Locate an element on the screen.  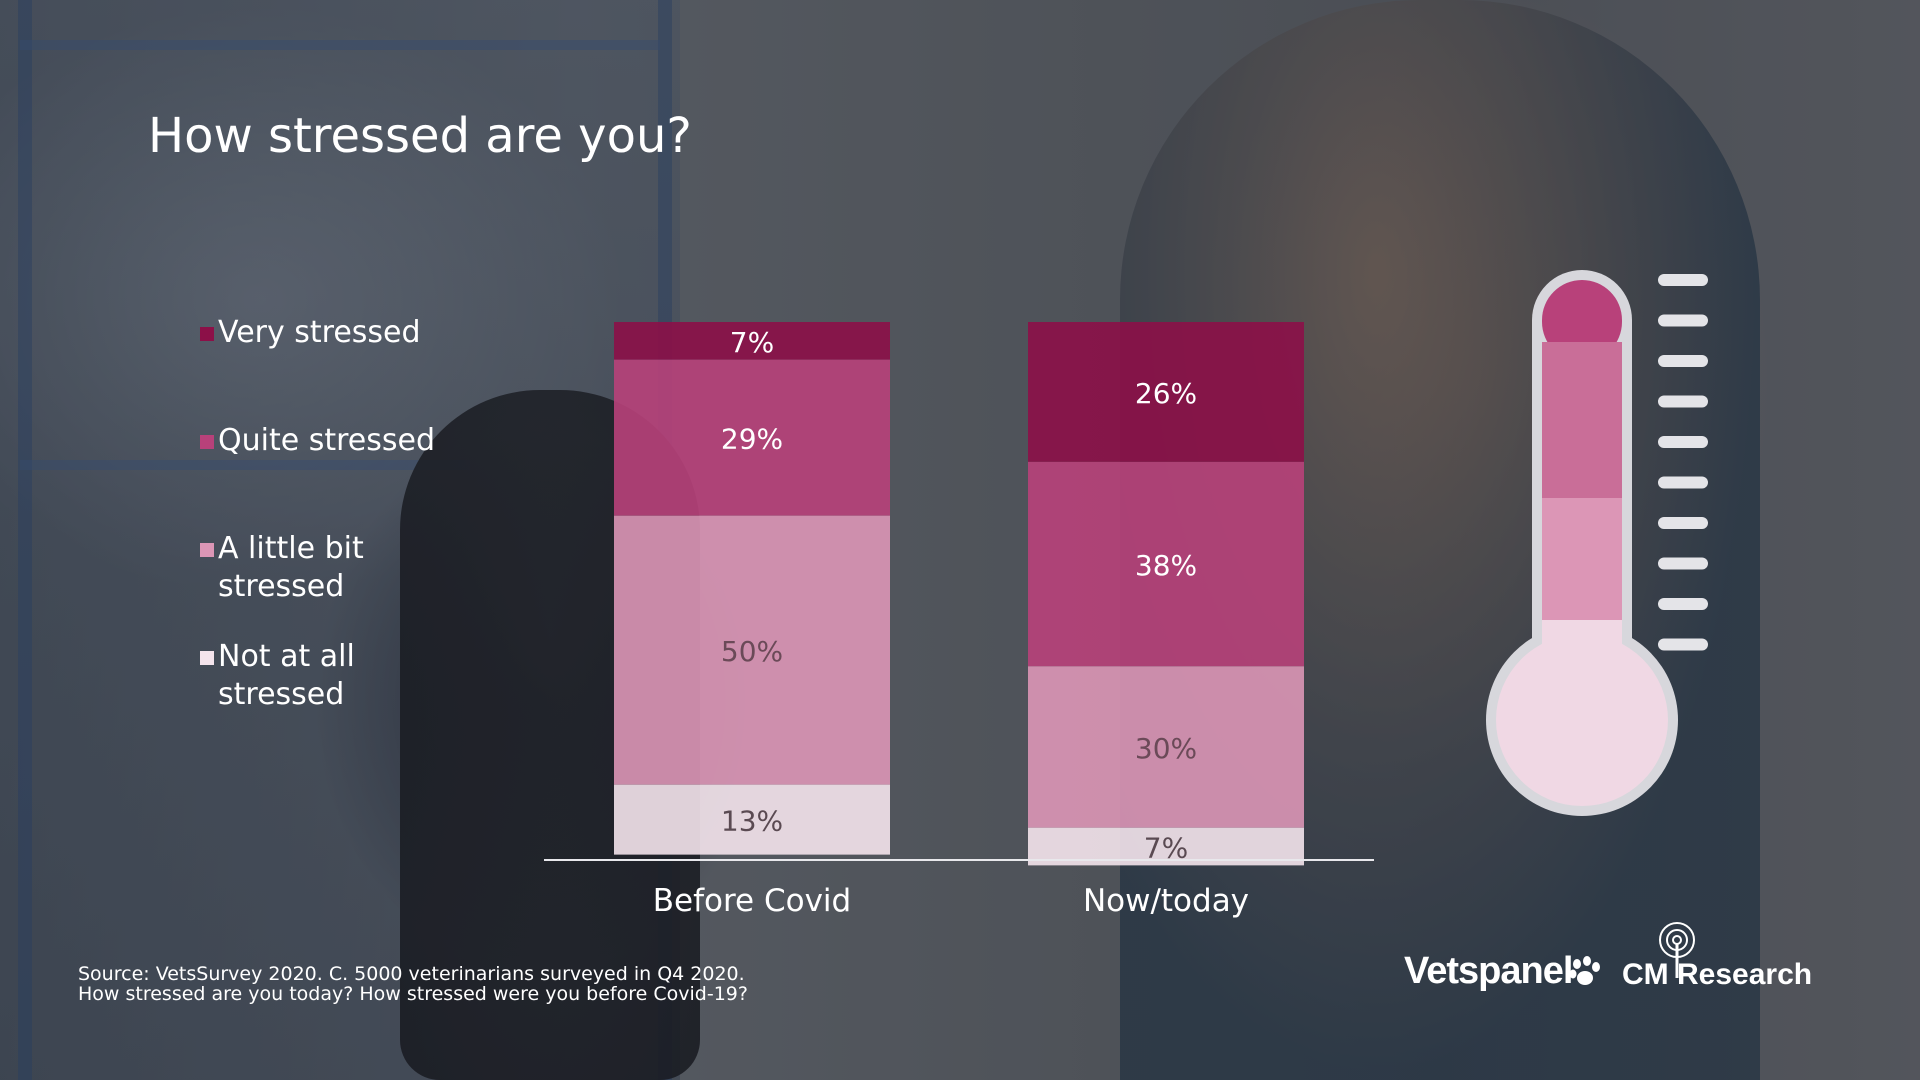
vetspanel-logo: Vetspanel is located at coordinates (1488, 971).